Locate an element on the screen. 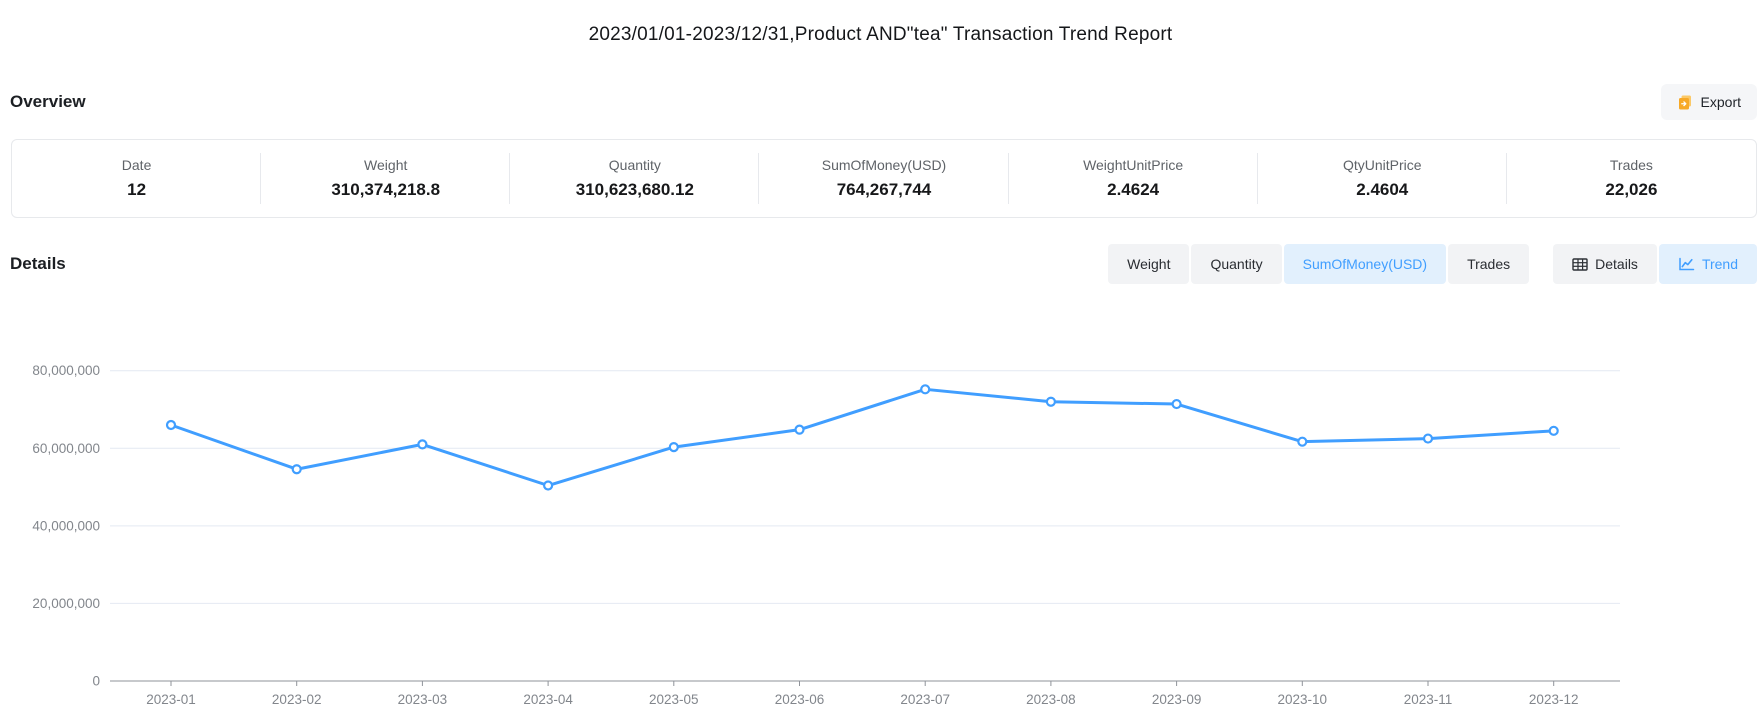  stat-value: 310,374,218.8 is located at coordinates (386, 189).